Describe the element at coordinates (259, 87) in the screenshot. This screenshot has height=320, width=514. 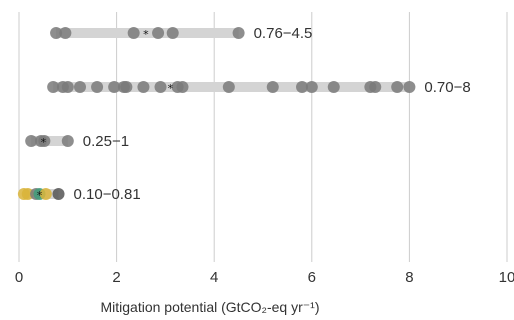
I see `row-2: * 0.70−8` at that location.